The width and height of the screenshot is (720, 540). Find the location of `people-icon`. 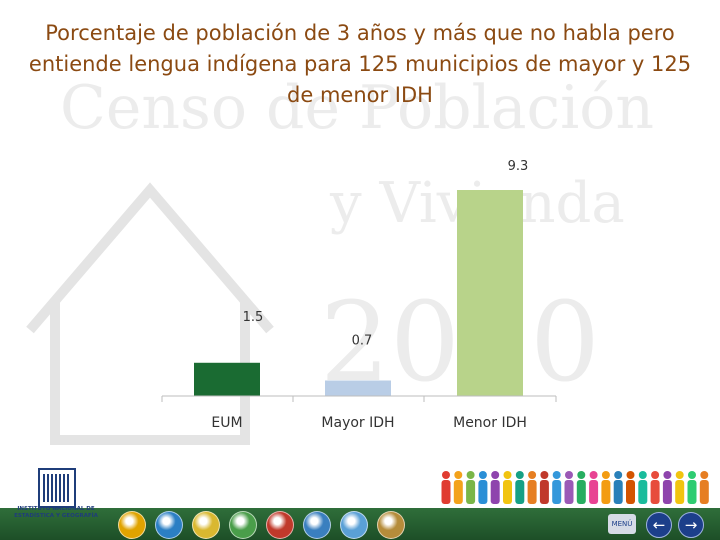

people-icon is located at coordinates (132, 525).